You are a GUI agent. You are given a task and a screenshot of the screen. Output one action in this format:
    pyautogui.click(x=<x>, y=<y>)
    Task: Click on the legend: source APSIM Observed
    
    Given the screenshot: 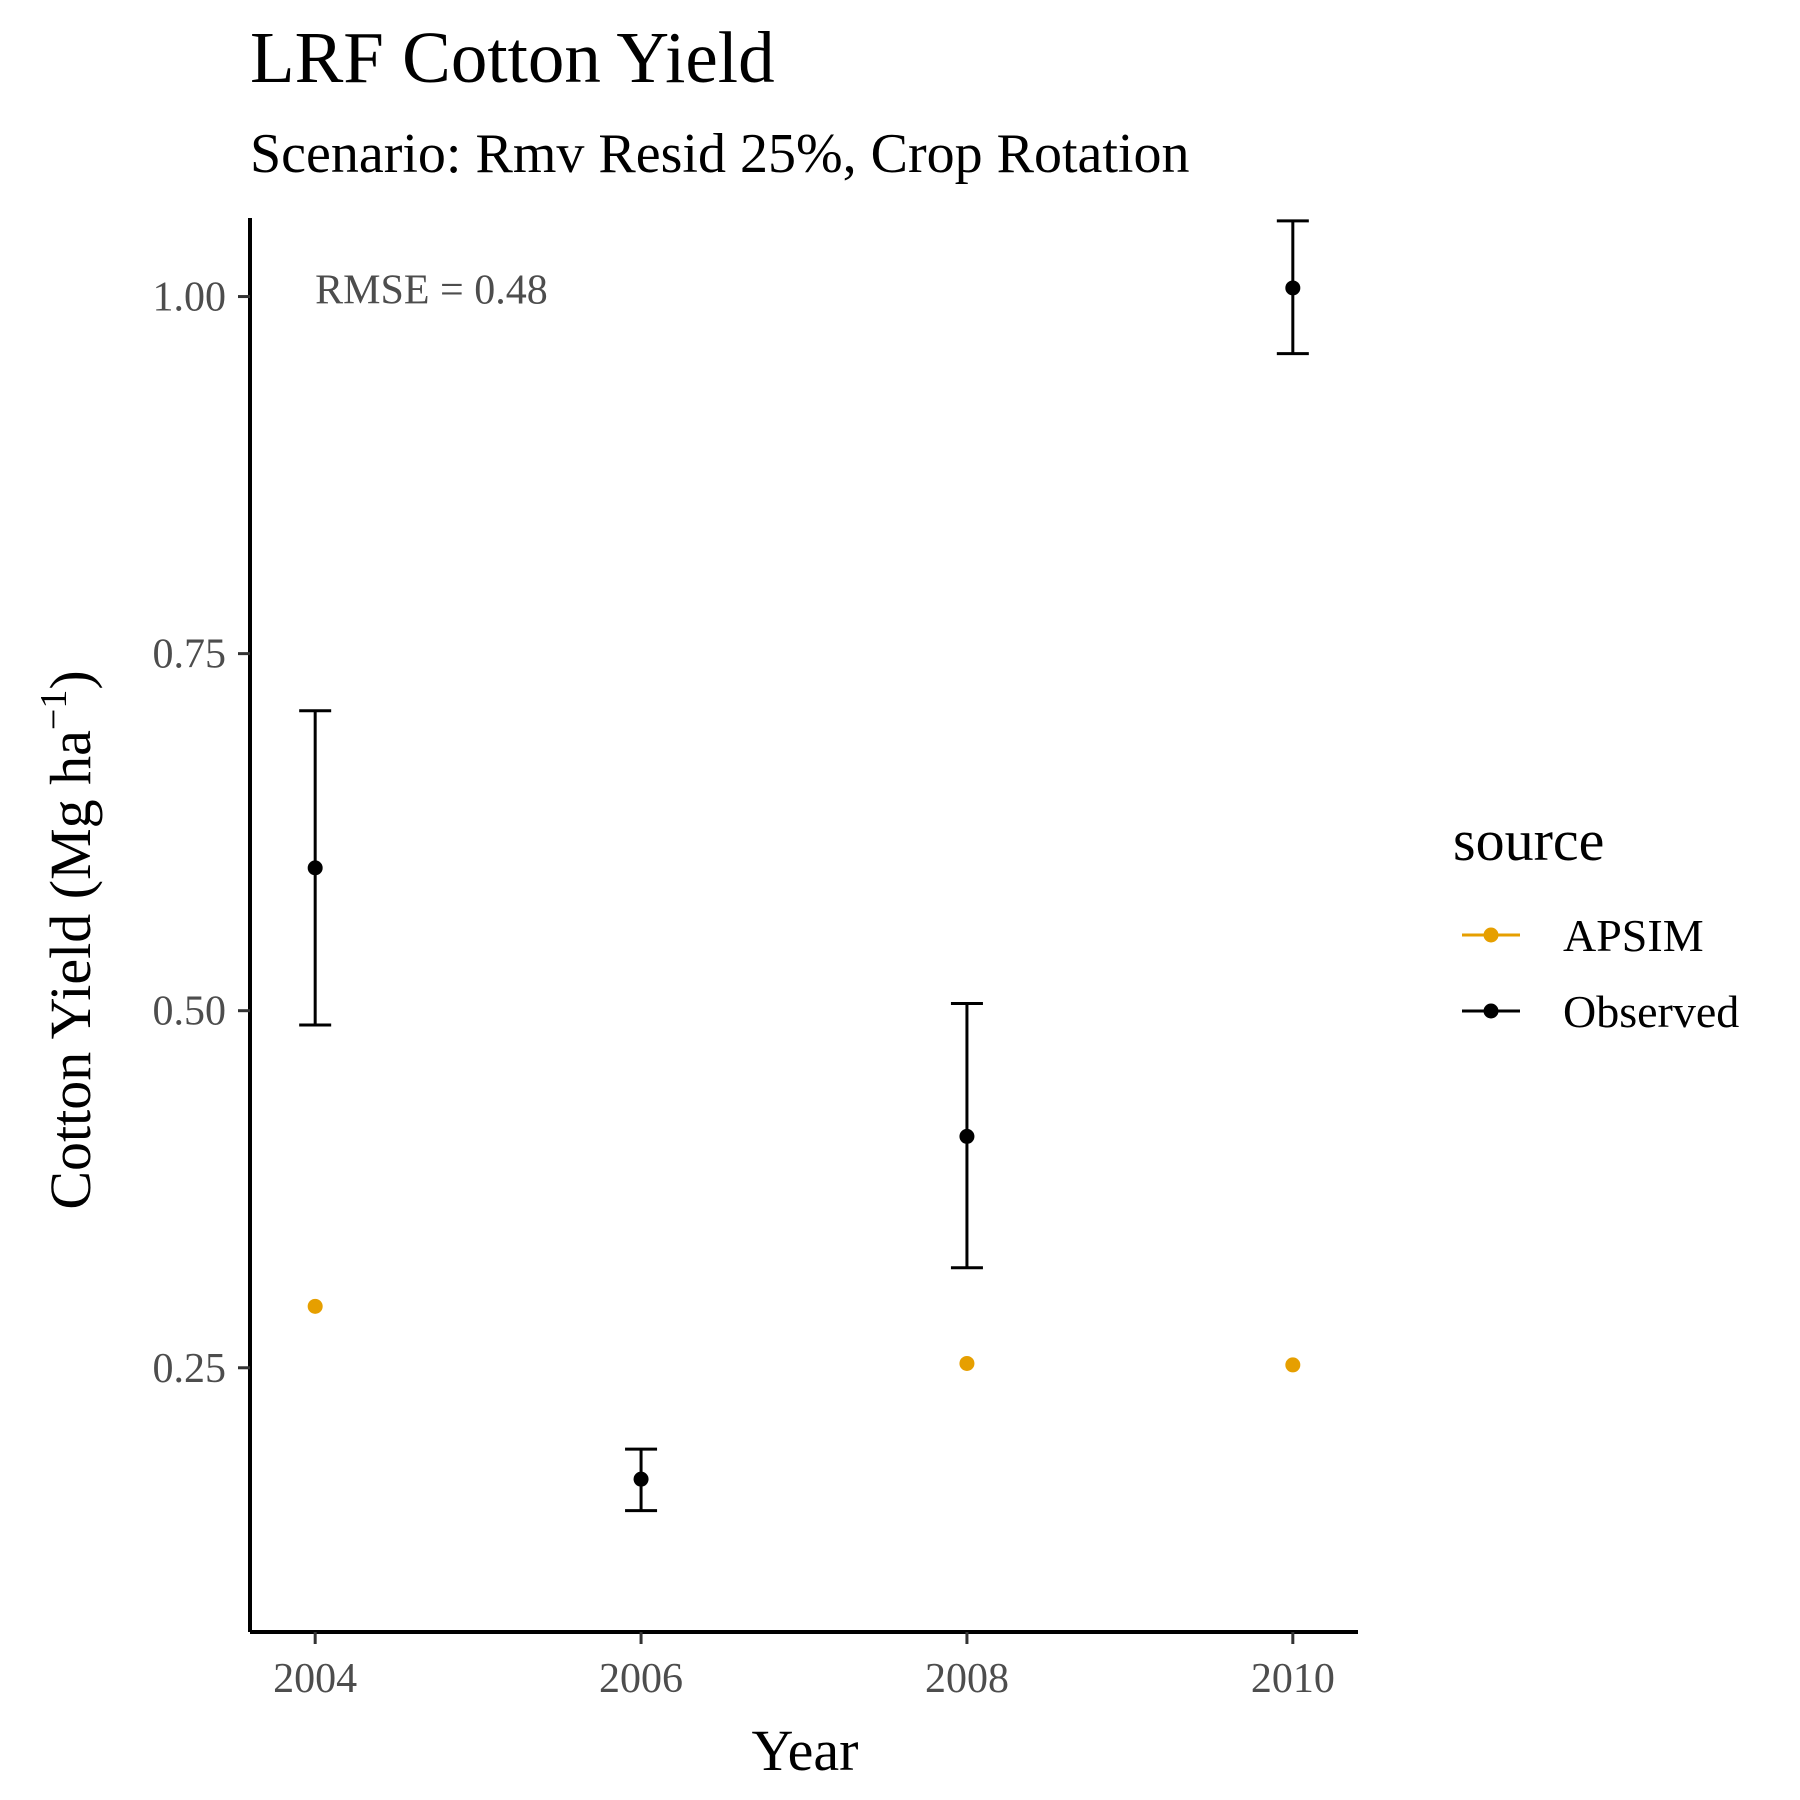 What is the action you would take?
    pyautogui.click(x=1596, y=922)
    